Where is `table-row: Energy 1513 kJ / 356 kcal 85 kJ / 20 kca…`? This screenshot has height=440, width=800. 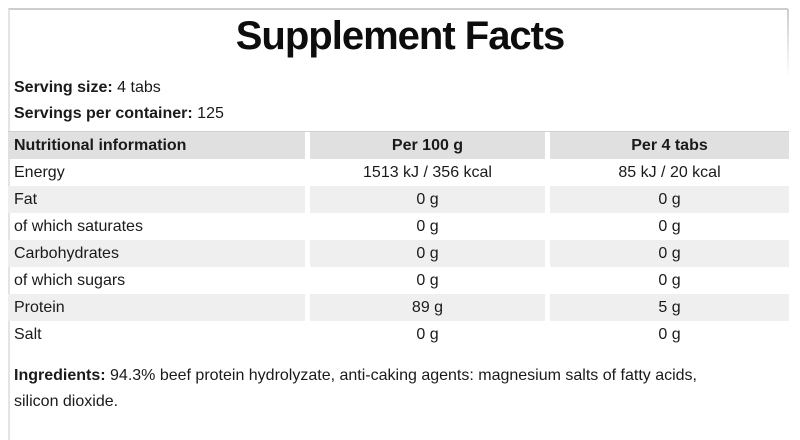 table-row: Energy 1513 kJ / 356 kcal 85 kJ / 20 kca… is located at coordinates (398, 172).